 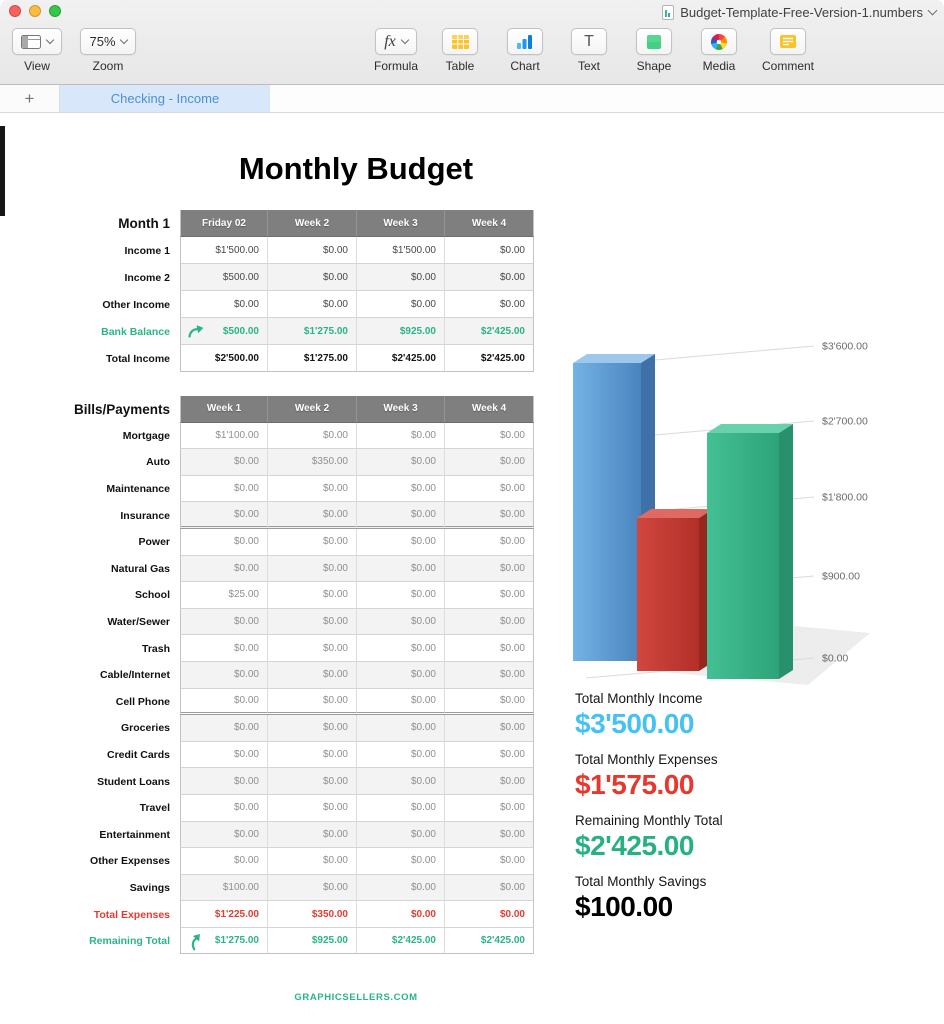 What do you see at coordinates (135, 331) in the screenshot?
I see `row-label-cell: Bank Balance` at bounding box center [135, 331].